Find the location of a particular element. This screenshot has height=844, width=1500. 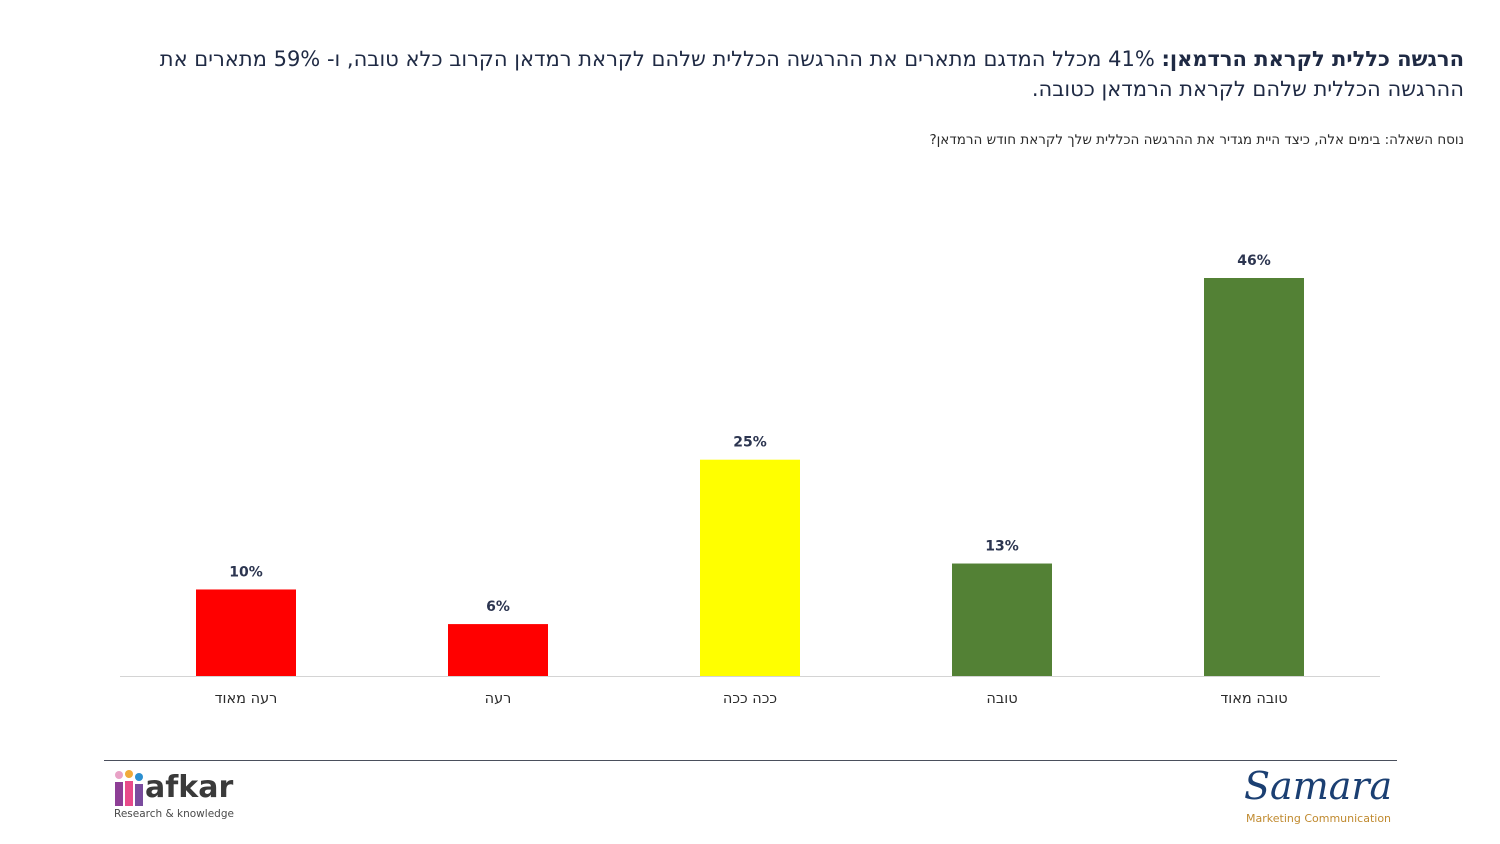

bar-value-label-3: 25% is located at coordinates (750, 443).